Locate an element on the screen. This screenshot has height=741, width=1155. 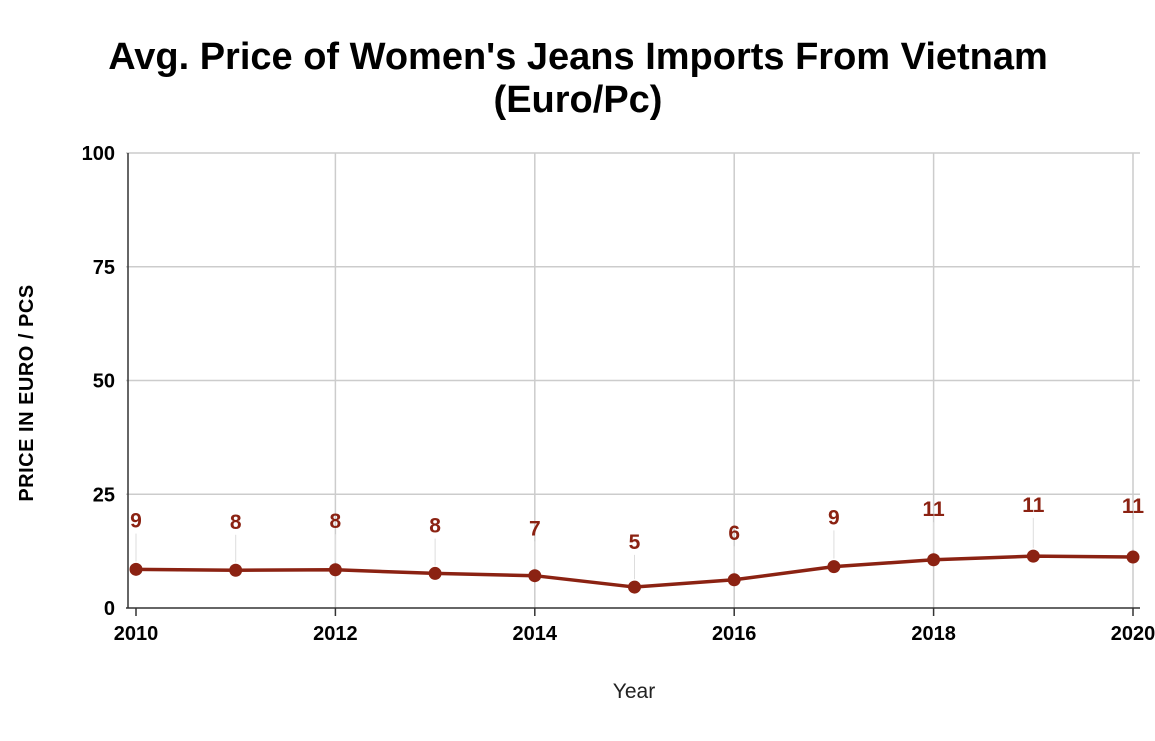
data-label: 5 is located at coordinates (635, 542).